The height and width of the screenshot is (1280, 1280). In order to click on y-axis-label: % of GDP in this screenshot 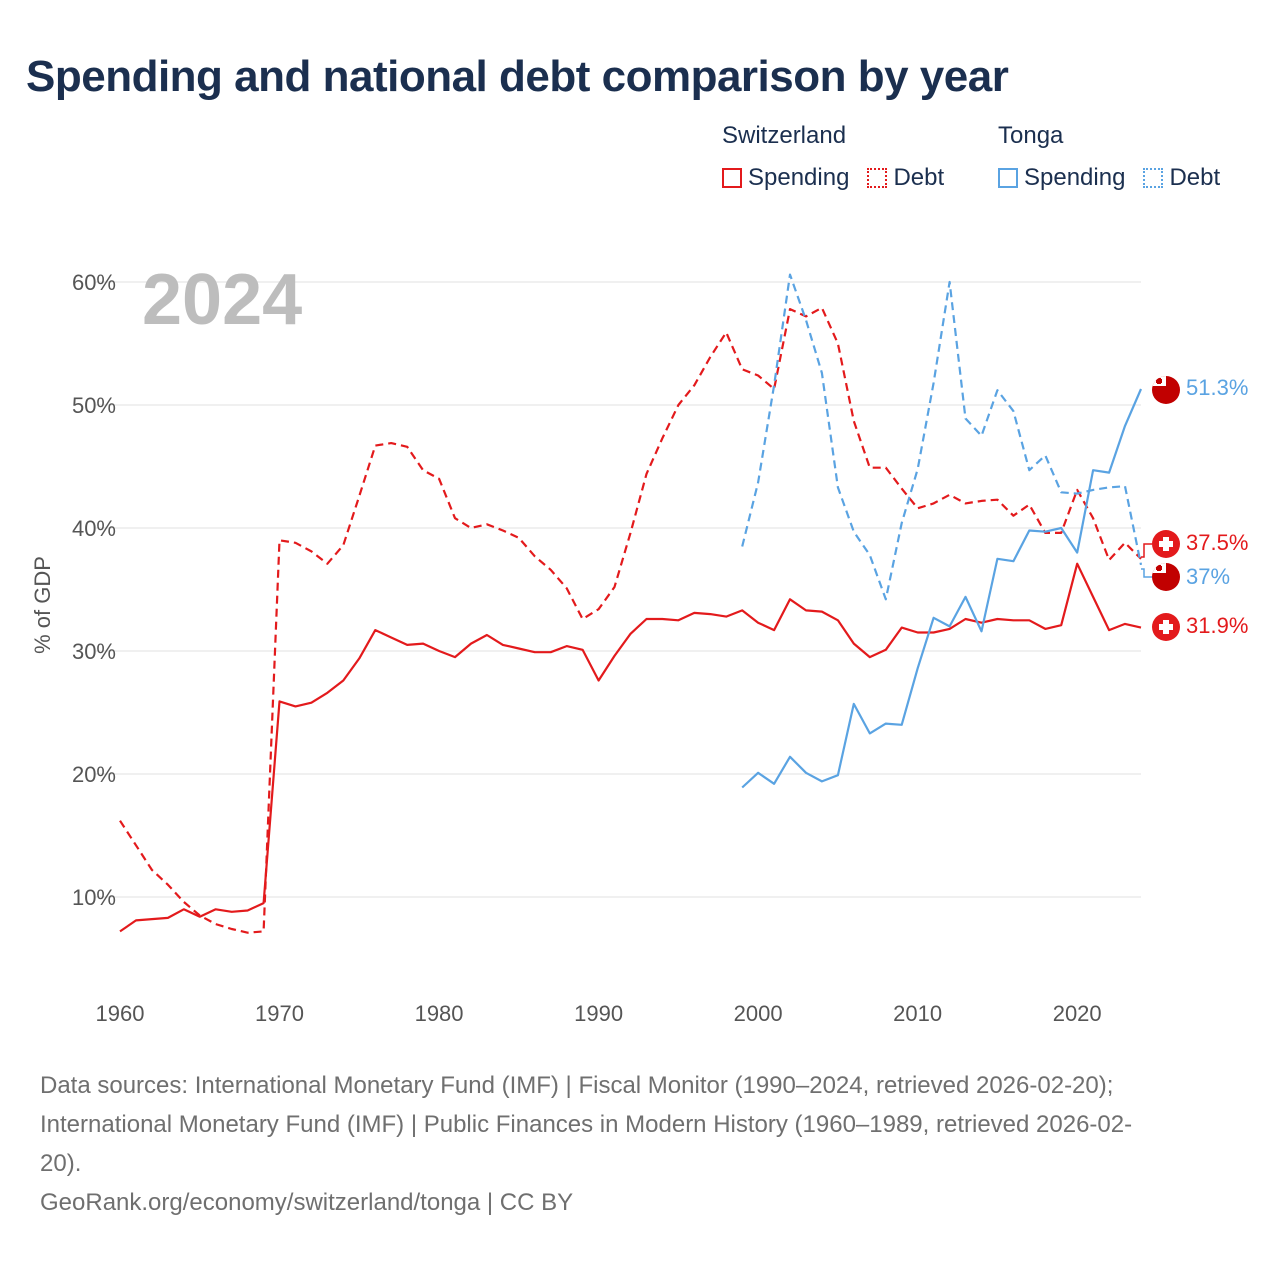, I will do `click(42, 605)`.